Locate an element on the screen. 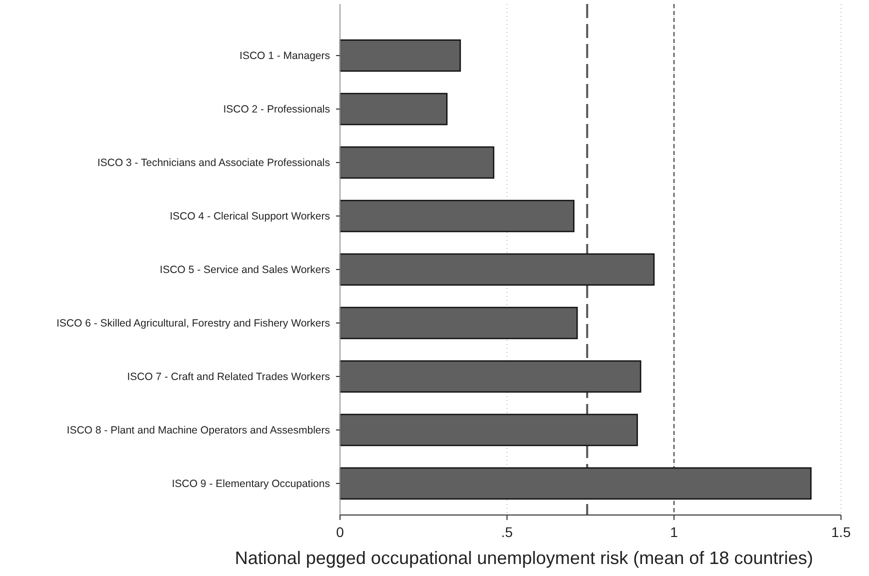  y-tick-label: ISCO 5 - Service and Sales Workers is located at coordinates (245, 270).